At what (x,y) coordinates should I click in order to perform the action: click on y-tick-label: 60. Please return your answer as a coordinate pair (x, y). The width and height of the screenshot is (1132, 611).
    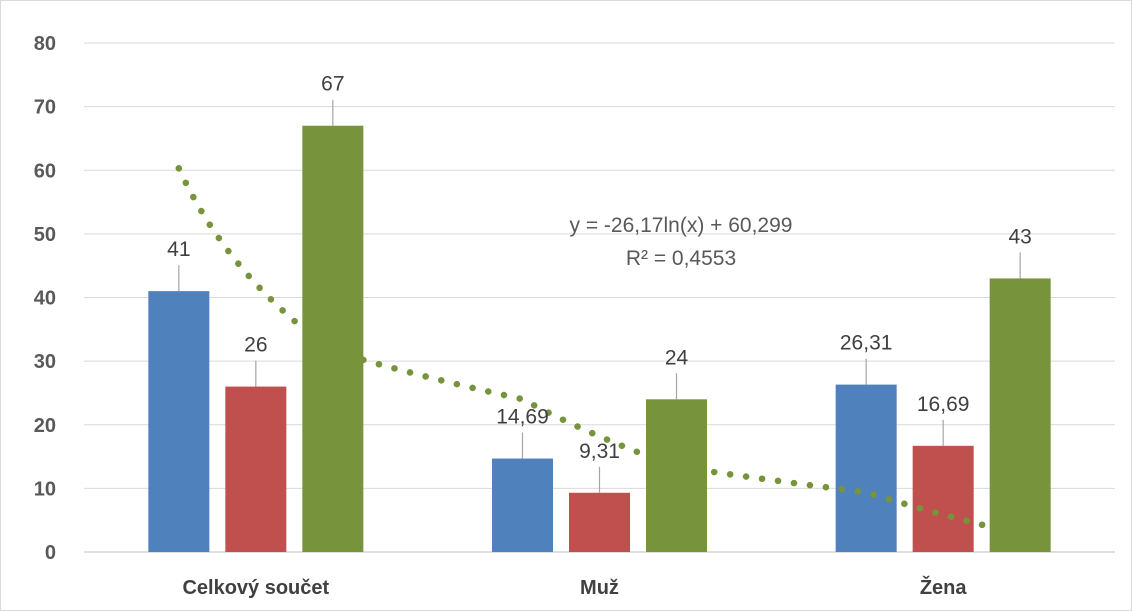
    Looking at the image, I should click on (45, 171).